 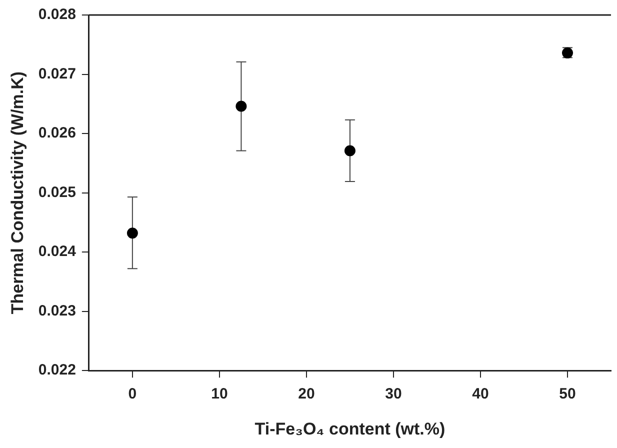 What do you see at coordinates (57, 192) in the screenshot?
I see `y-tick-label: 0.025` at bounding box center [57, 192].